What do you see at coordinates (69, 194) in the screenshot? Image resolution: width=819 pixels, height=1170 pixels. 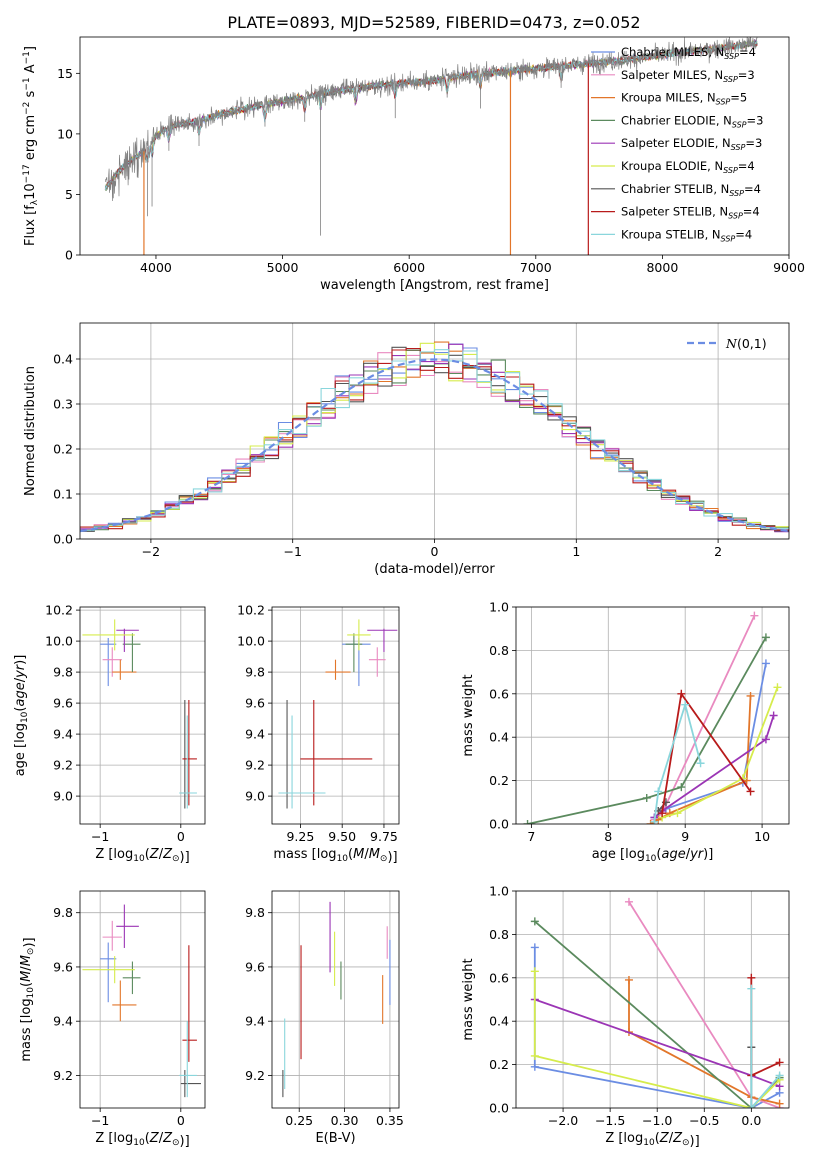 I see `y-tick-label: 5` at bounding box center [69, 194].